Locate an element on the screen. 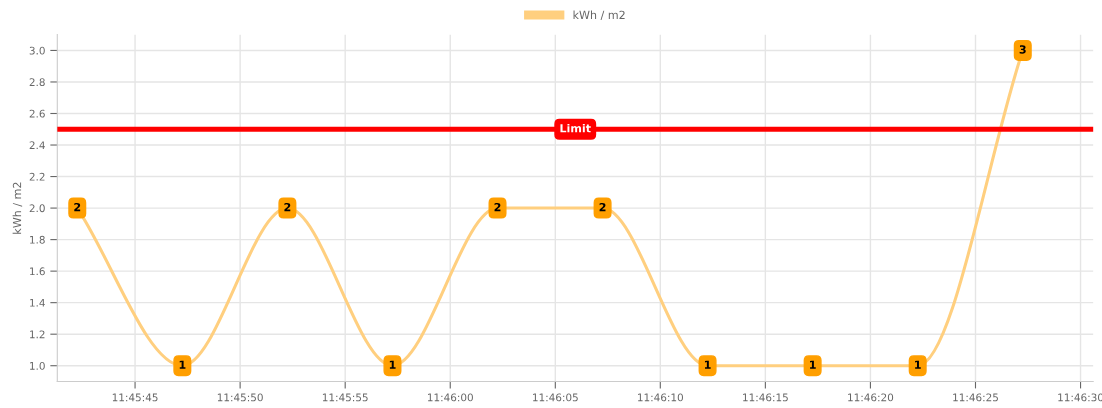 This screenshot has width=1102, height=408. x-tick-label: 11:46:25 is located at coordinates (975, 397).